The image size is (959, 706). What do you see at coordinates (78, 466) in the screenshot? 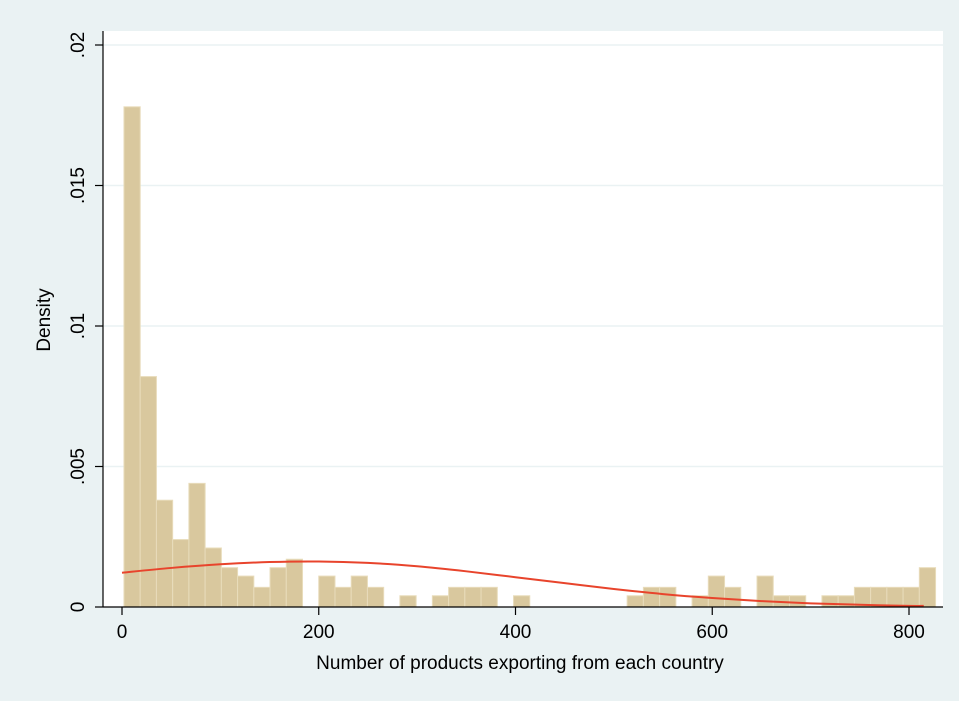
I see `y-tick-label-1: .005` at bounding box center [78, 466].